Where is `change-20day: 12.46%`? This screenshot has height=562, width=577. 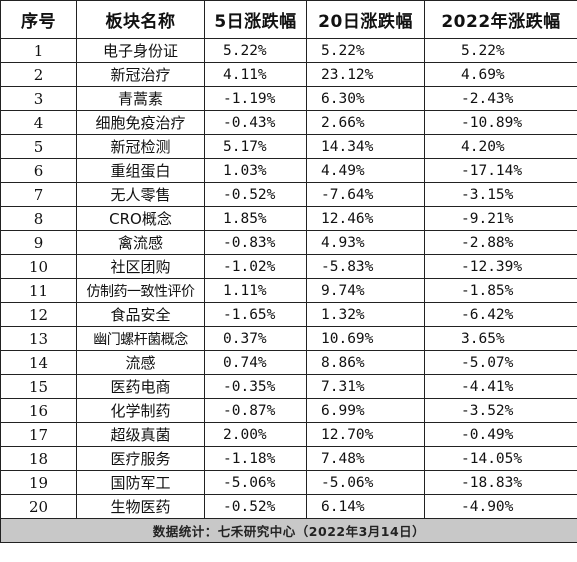
change-20day: 12.46% is located at coordinates (365, 218).